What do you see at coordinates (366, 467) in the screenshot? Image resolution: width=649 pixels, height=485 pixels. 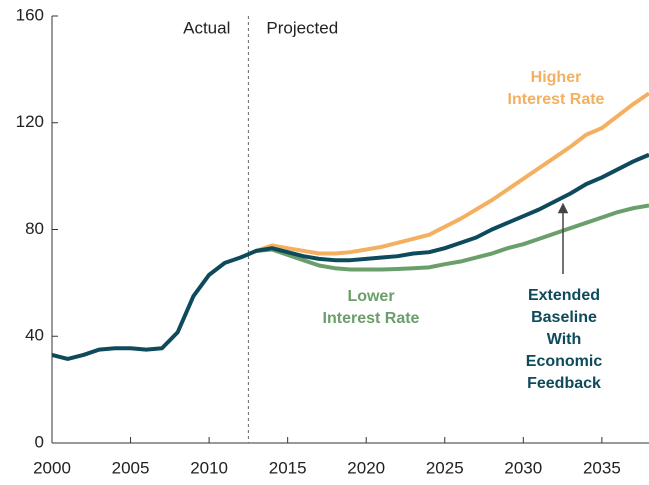 I see `x-tick-label: 2020` at bounding box center [366, 467].